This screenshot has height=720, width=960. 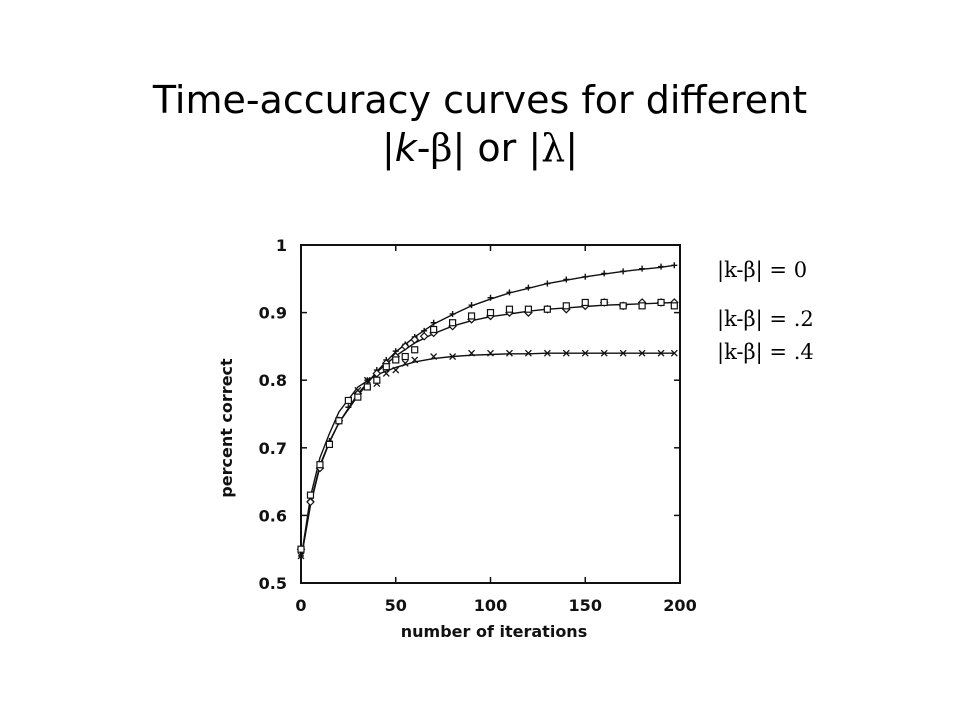 I want to click on y-tick-label: 0.8, so click(x=273, y=380).